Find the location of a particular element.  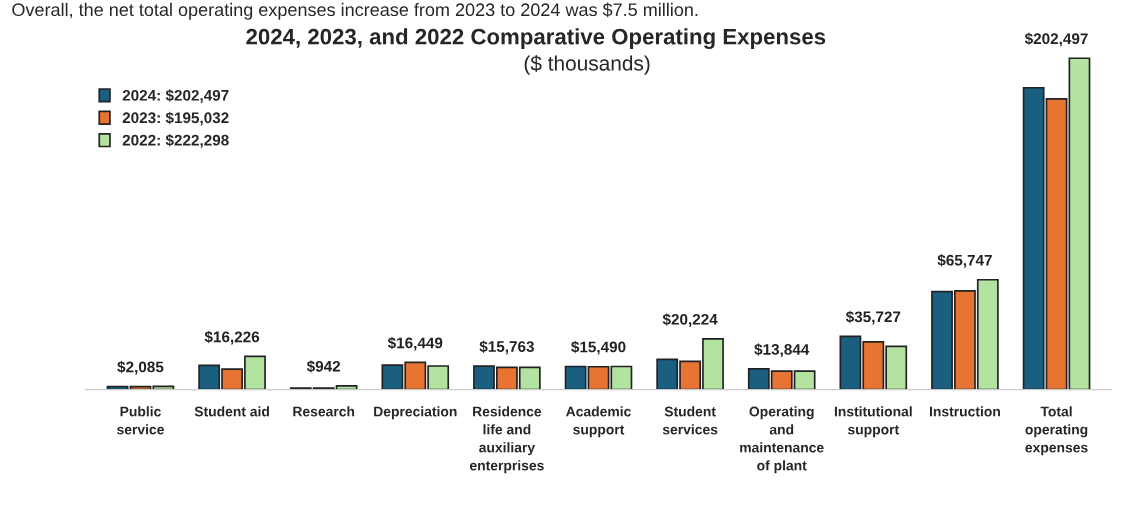

x-tick-label: Academic support is located at coordinates (598, 422).